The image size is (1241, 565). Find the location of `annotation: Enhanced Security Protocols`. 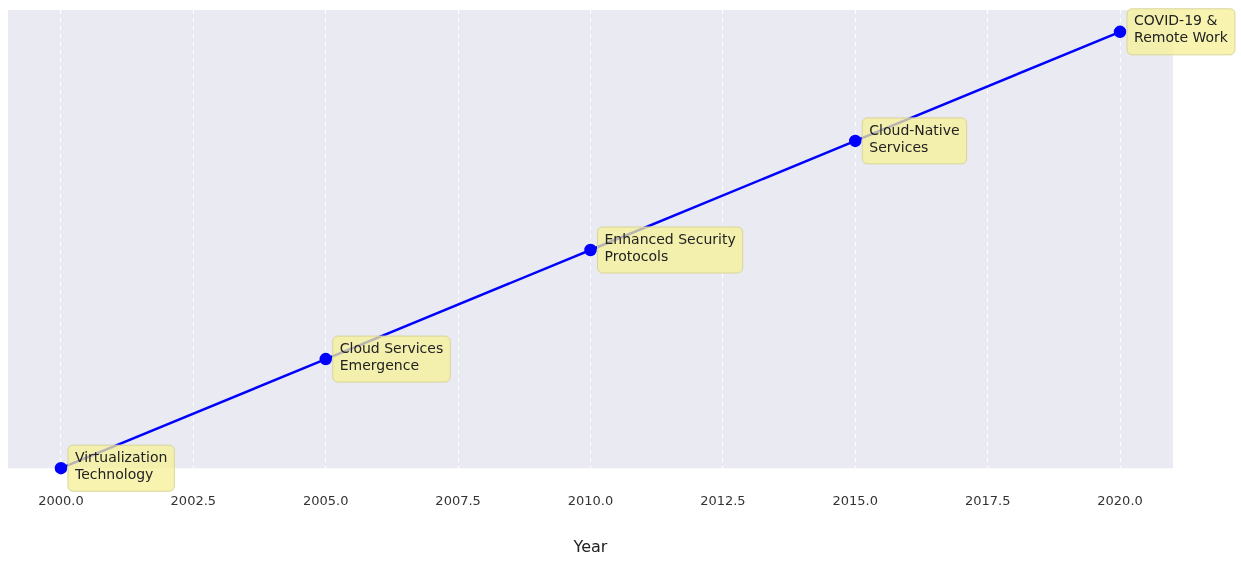

annotation: Enhanced Security Protocols is located at coordinates (670, 247).